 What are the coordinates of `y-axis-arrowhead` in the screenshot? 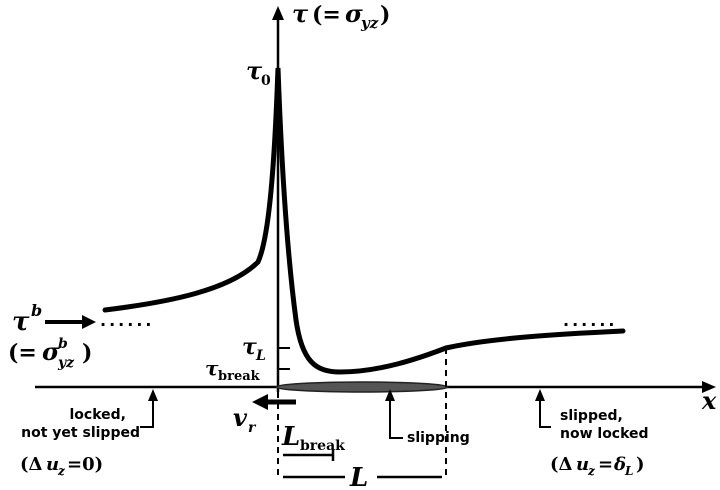 It's located at (278, 13).